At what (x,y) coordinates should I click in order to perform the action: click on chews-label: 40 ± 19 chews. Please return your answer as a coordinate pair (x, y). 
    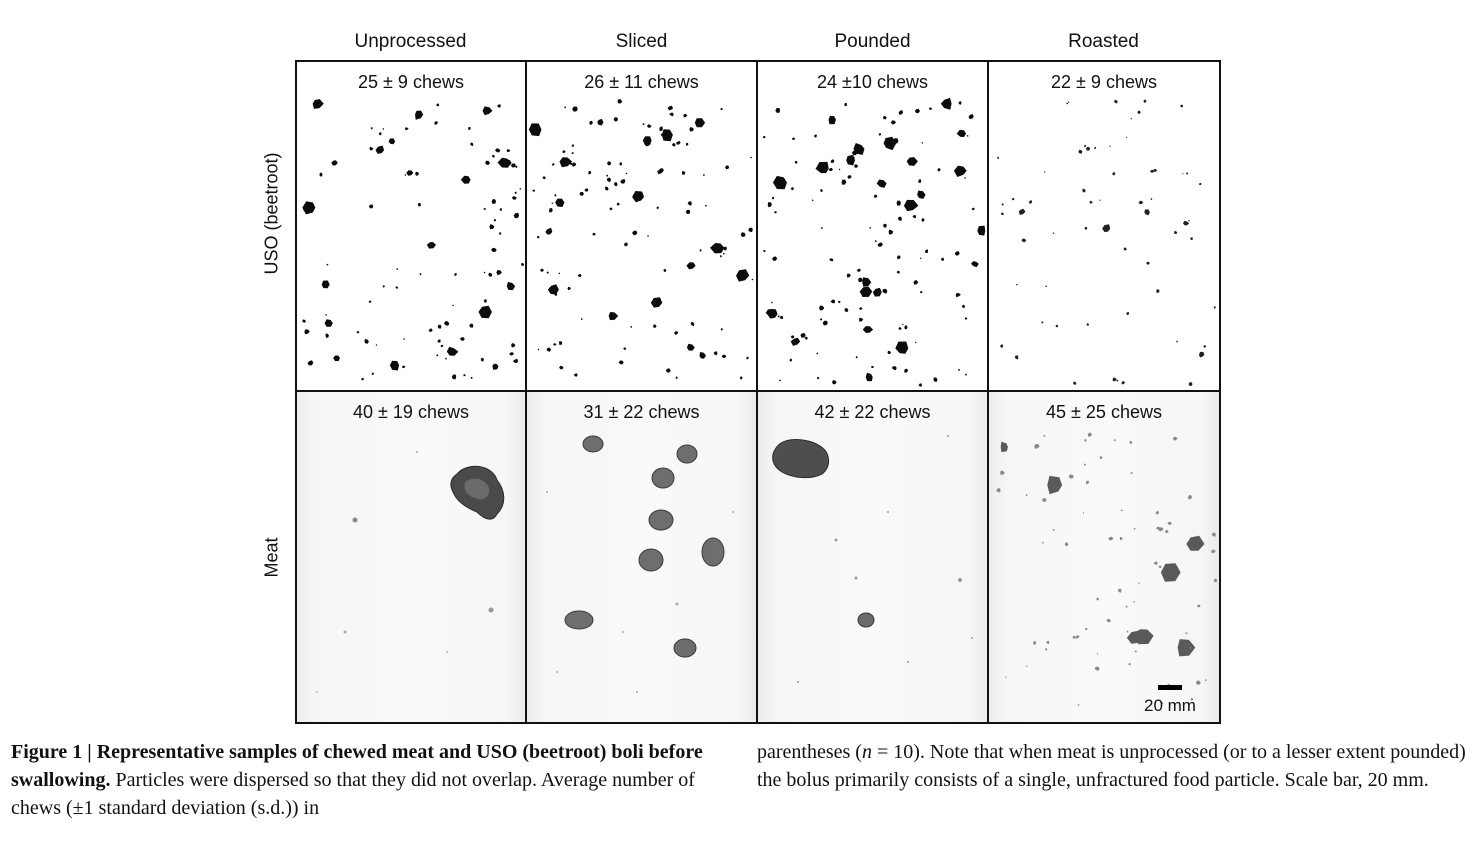
    Looking at the image, I should click on (411, 412).